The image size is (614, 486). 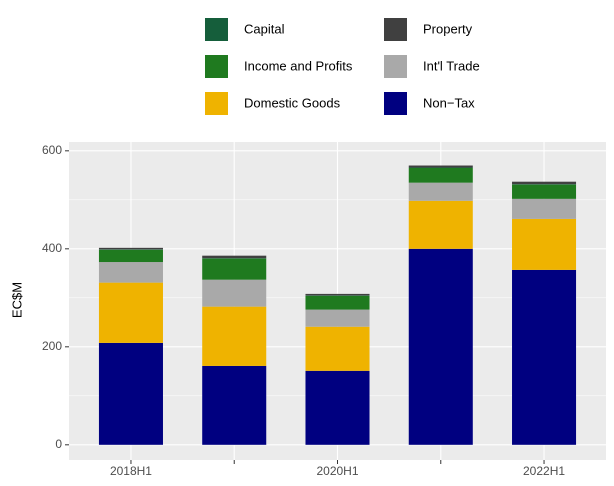 What do you see at coordinates (16, 300) in the screenshot?
I see `y-axis-label: EC$M` at bounding box center [16, 300].